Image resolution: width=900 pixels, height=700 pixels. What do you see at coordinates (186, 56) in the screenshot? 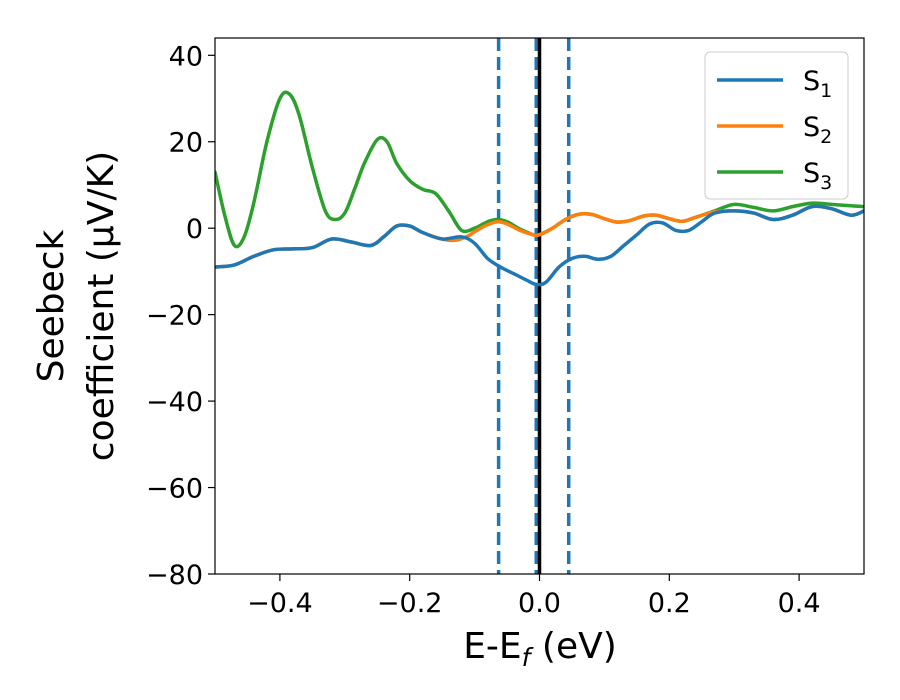
I see `y-tick-label: 40` at bounding box center [186, 56].